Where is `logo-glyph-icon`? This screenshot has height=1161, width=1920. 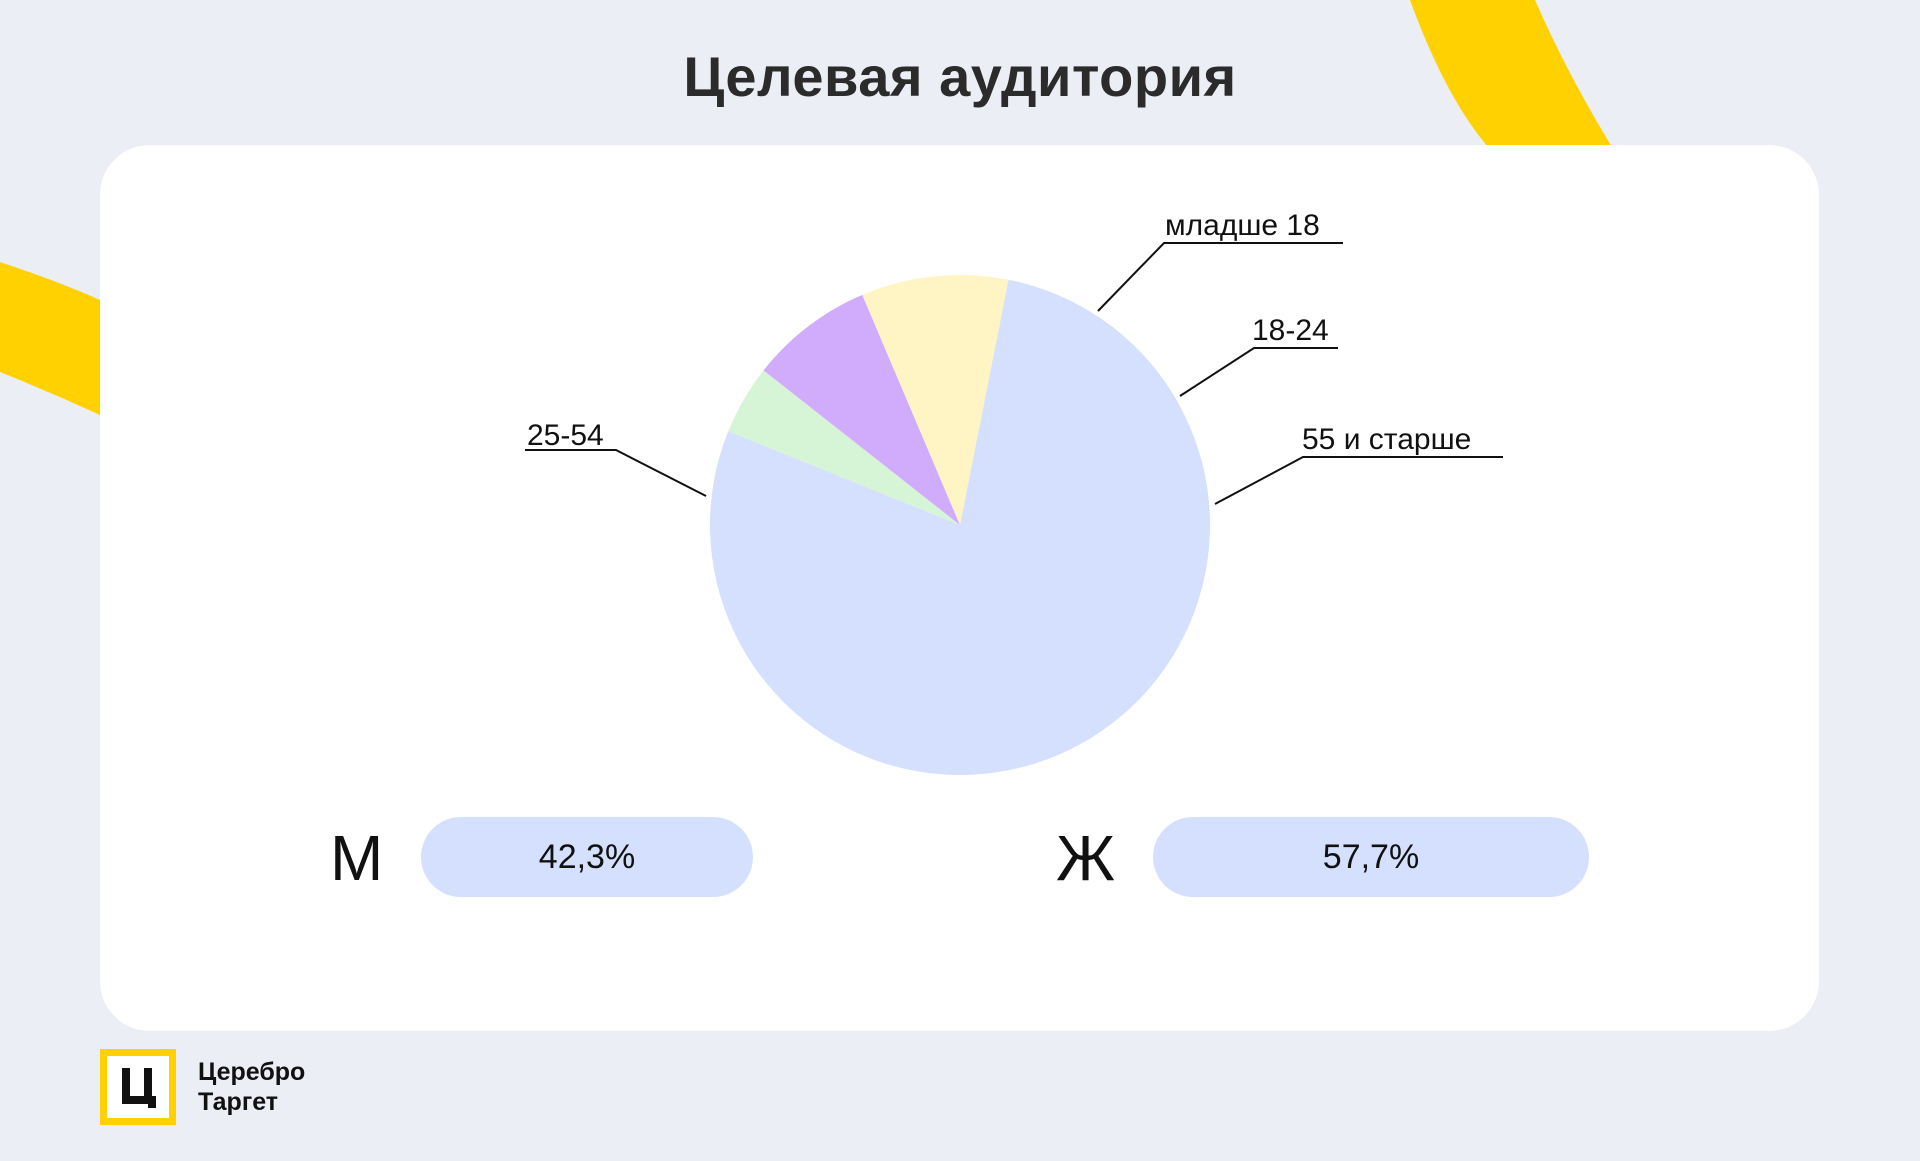
logo-glyph-icon is located at coordinates (139, 1088).